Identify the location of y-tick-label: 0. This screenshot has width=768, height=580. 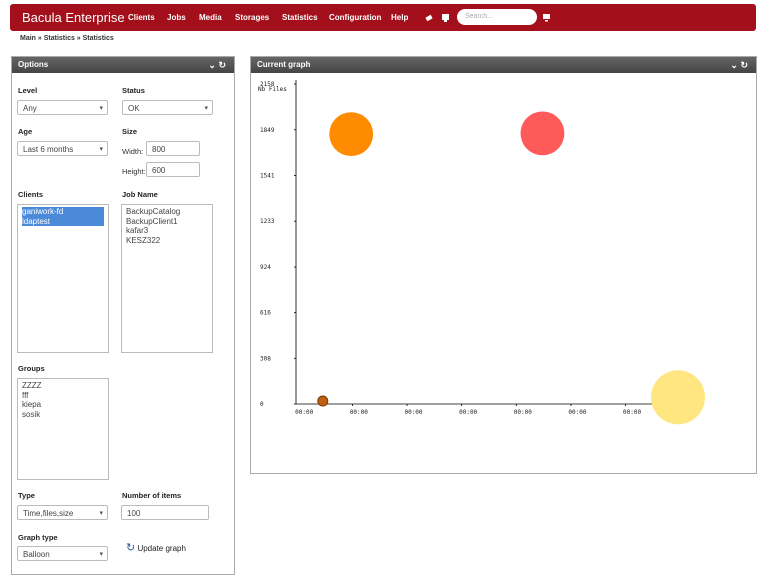
(262, 404).